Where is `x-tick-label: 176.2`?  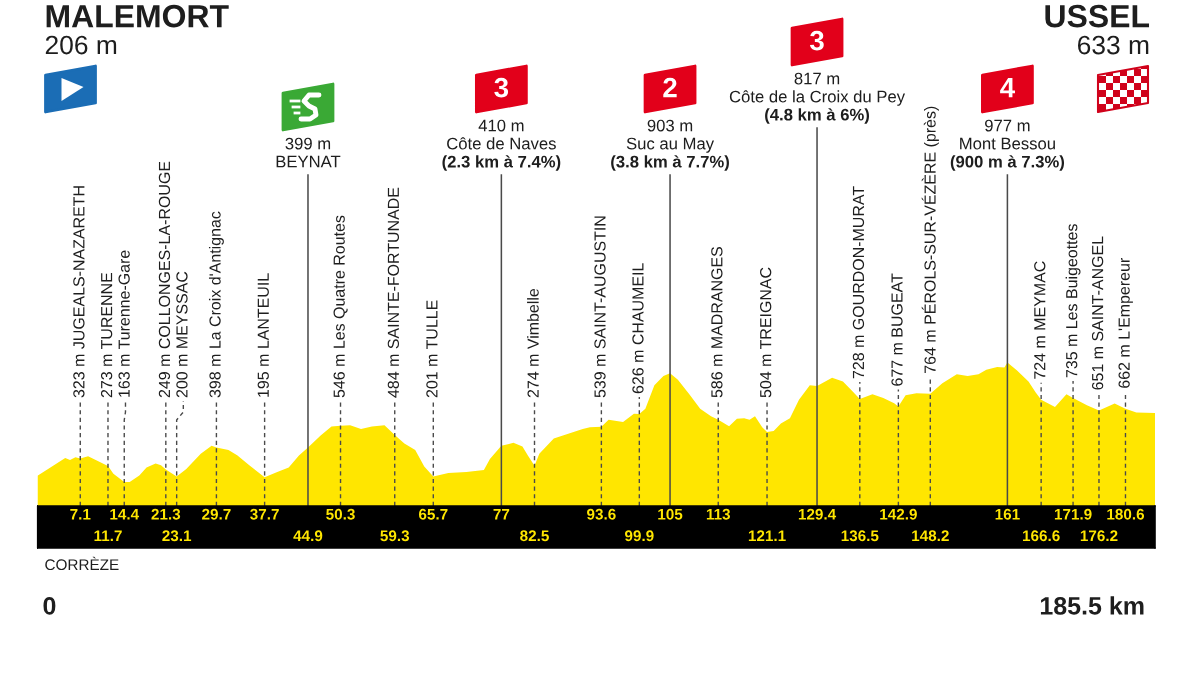
x-tick-label: 176.2 is located at coordinates (1099, 536).